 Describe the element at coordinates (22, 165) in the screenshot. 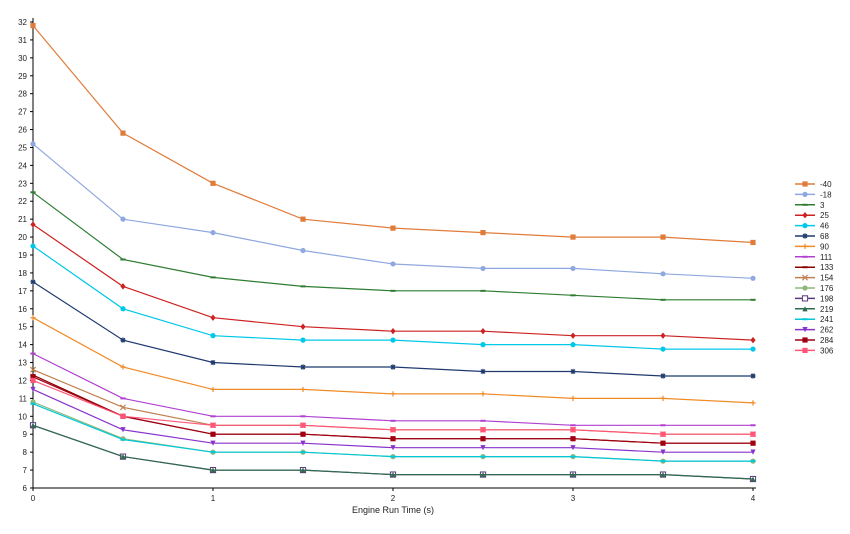

I see `y-tick-label: 24` at that location.